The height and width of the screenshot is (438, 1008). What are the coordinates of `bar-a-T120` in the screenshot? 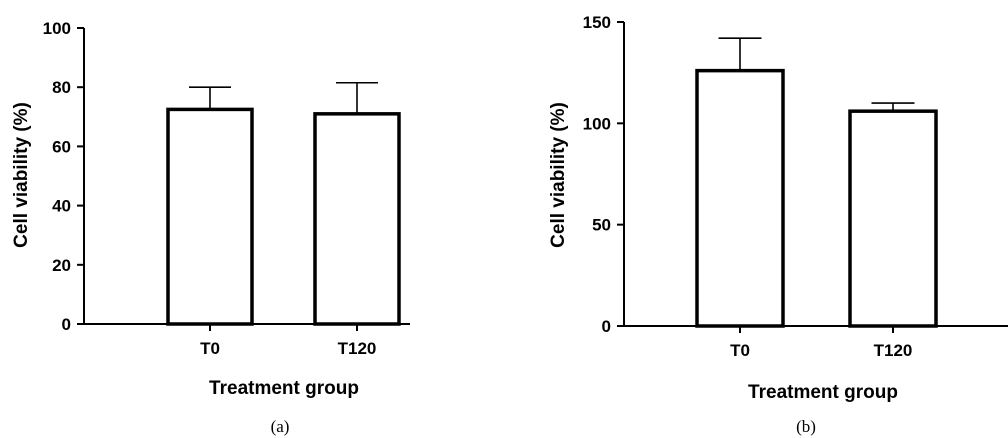 It's located at (357, 219).